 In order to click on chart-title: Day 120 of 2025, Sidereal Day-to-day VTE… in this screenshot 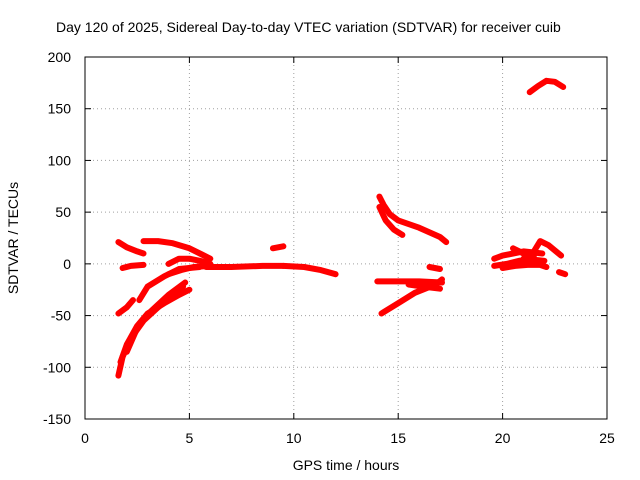, I will do `click(308, 27)`.